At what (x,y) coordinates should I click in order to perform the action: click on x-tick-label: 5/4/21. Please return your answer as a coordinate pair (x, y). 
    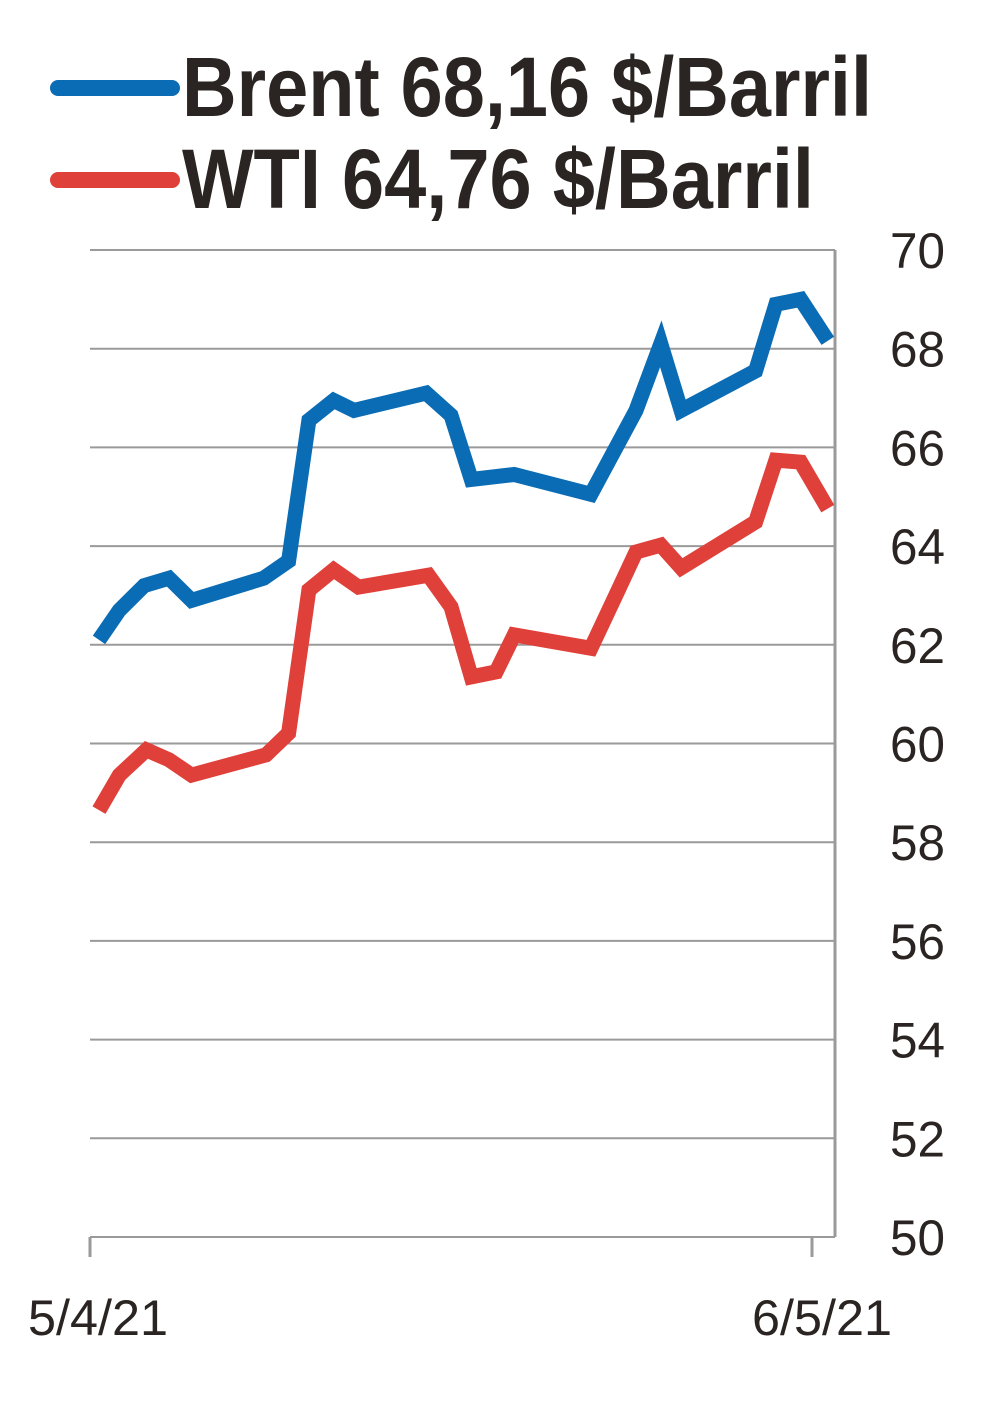
    Looking at the image, I should click on (98, 1318).